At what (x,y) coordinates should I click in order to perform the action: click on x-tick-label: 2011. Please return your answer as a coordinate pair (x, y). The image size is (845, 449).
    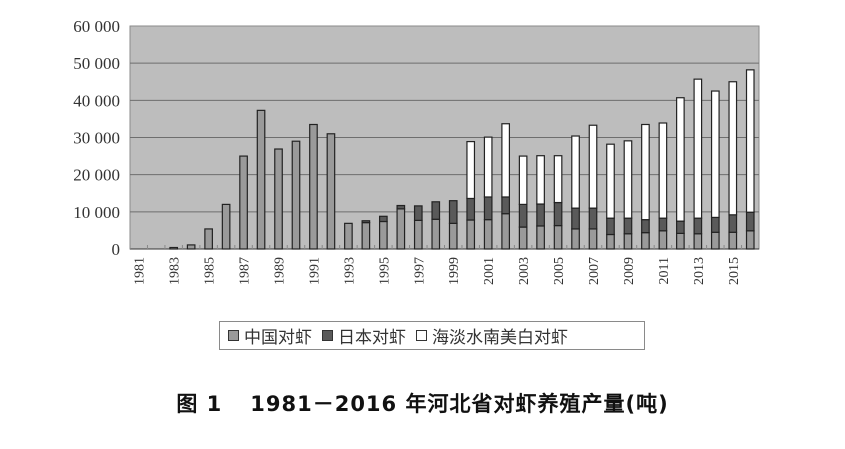
    Looking at the image, I should click on (664, 270).